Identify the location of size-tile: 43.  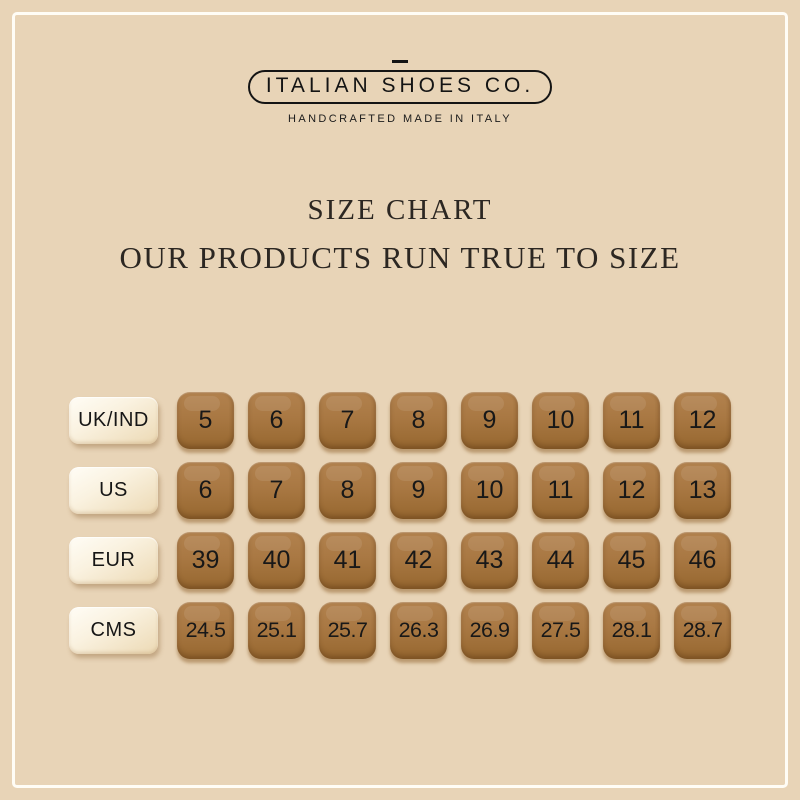
(489, 560).